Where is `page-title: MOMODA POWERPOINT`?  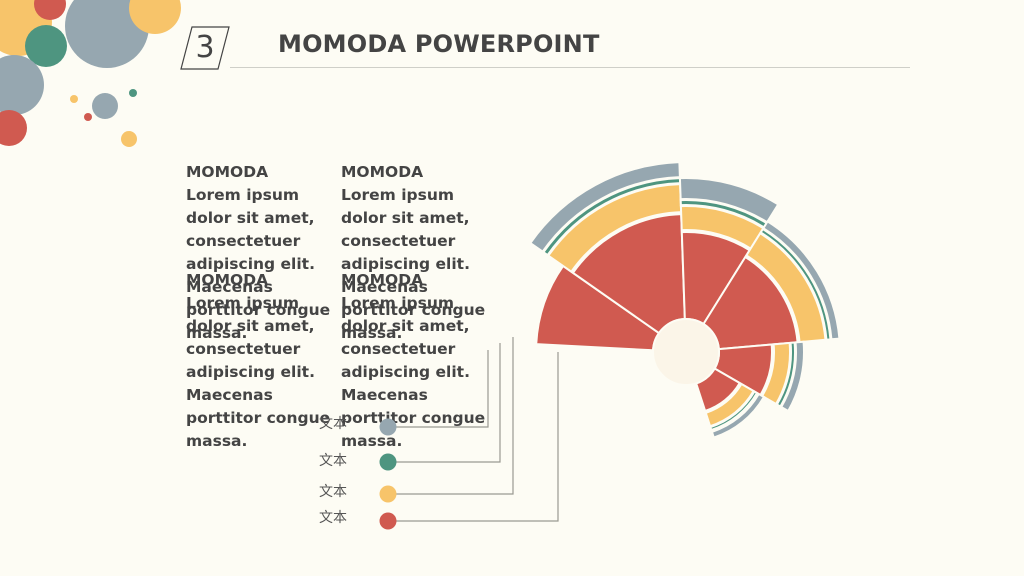 page-title: MOMODA POWERPOINT is located at coordinates (439, 44).